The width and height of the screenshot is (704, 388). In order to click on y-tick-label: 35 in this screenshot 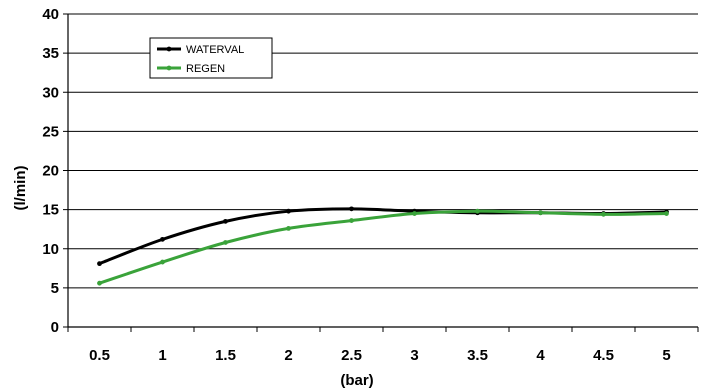, I will do `click(50, 53)`.